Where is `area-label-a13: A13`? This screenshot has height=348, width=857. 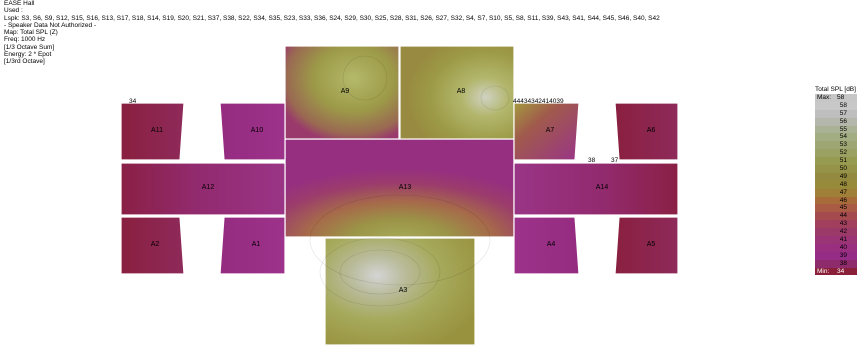 area-label-a13: A13 is located at coordinates (405, 187).